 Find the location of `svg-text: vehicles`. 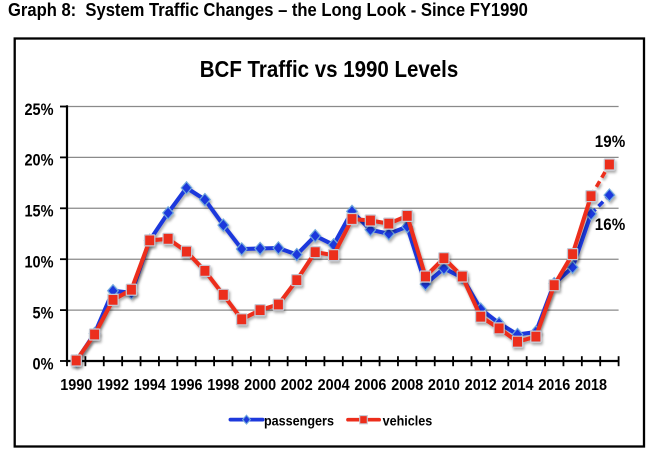

svg-text: vehicles is located at coordinates (408, 421).